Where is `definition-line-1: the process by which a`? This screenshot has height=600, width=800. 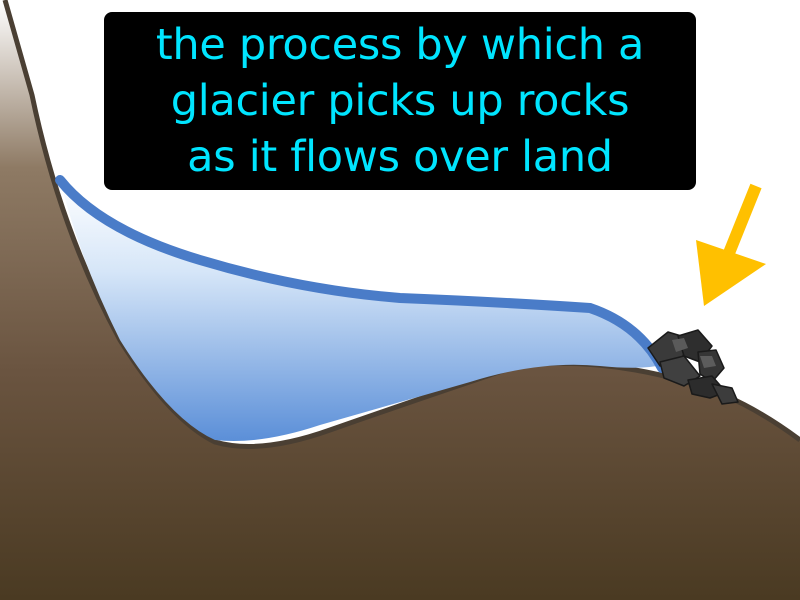
definition-line-1: the process by which a is located at coordinates (400, 45).